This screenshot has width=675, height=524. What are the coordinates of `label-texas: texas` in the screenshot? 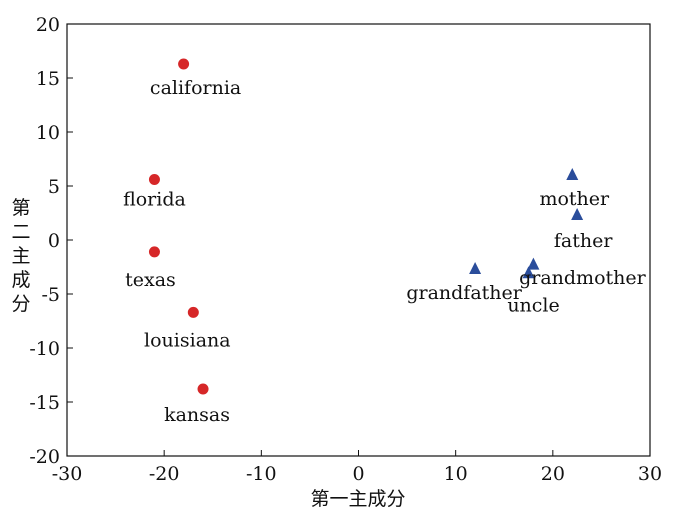 It's located at (150, 280).